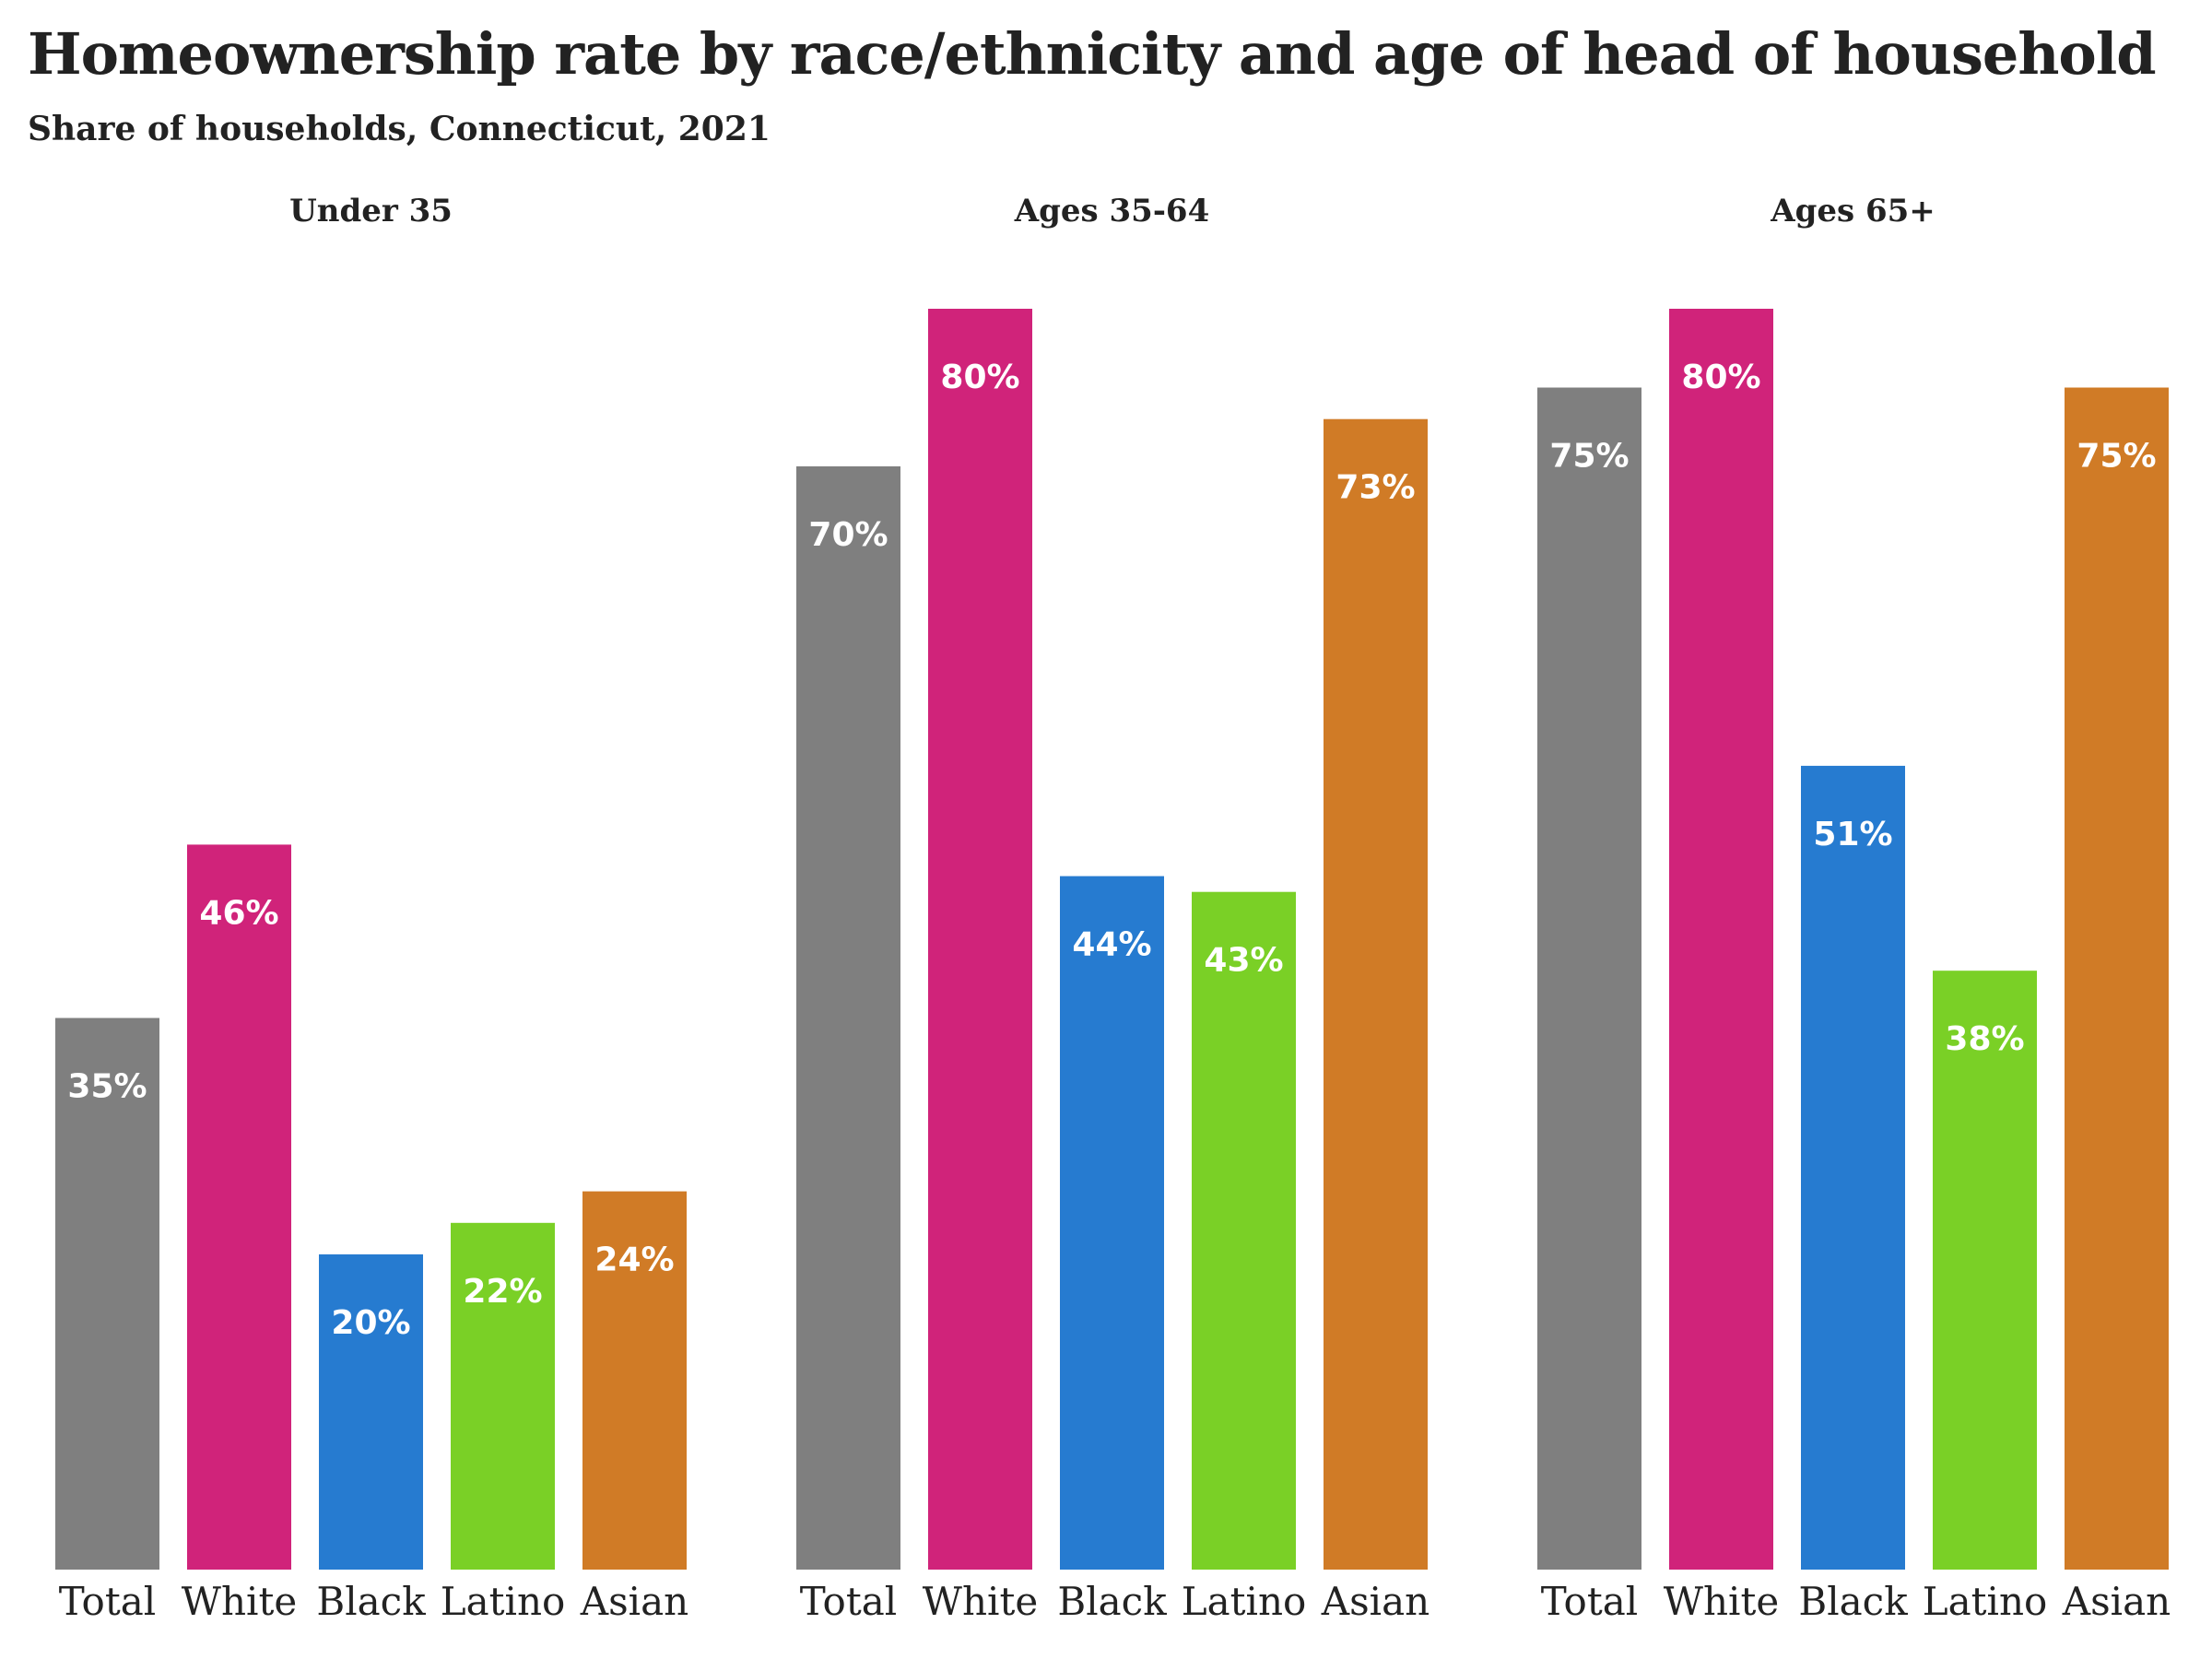 This screenshot has width=2212, height=1659. Describe the element at coordinates (1243, 961) in the screenshot. I see `value-label-ages-35-64-latino: 43%` at that location.